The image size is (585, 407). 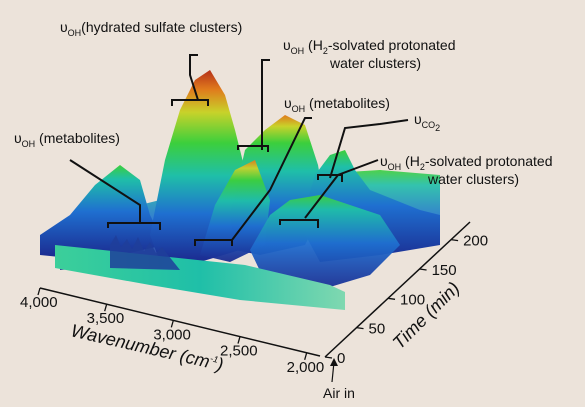 I want to click on y-tick-label: 200, so click(x=475, y=241).